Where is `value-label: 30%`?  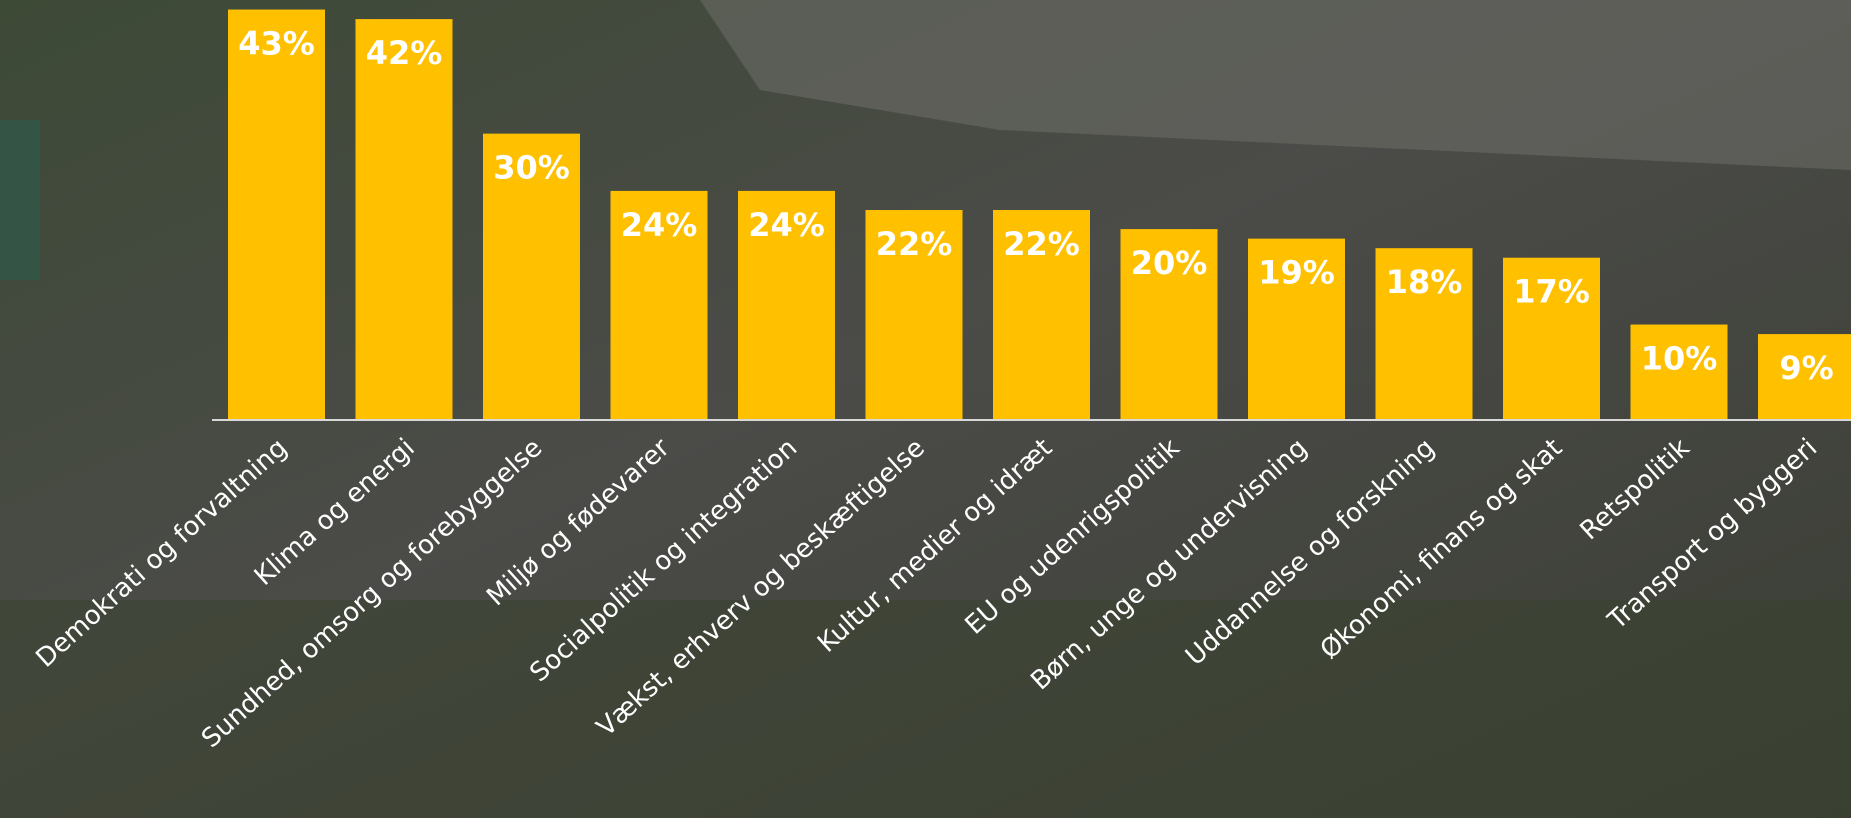
value-label: 30% is located at coordinates (531, 168).